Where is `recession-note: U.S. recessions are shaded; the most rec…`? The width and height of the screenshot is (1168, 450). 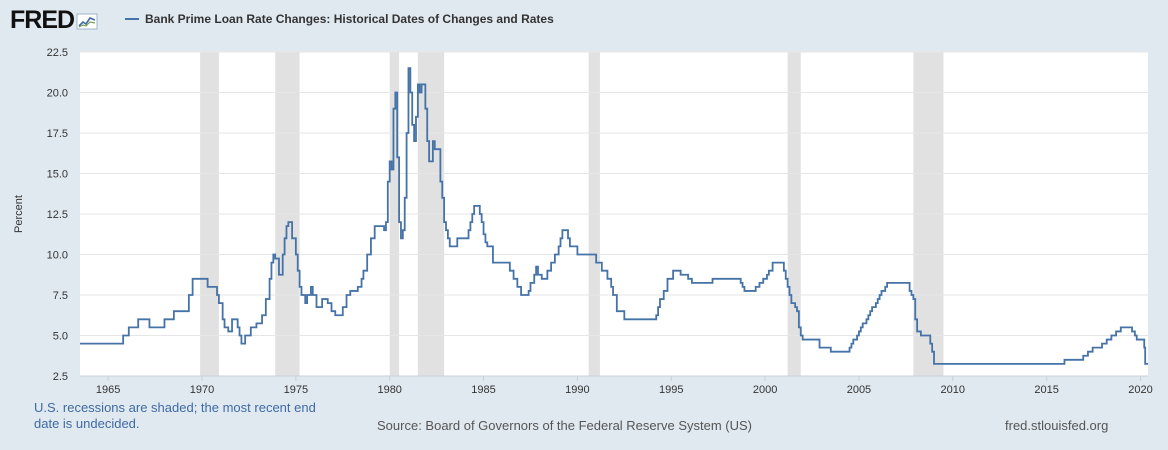
recession-note: U.S. recessions are shaded; the most rec… is located at coordinates (175, 415).